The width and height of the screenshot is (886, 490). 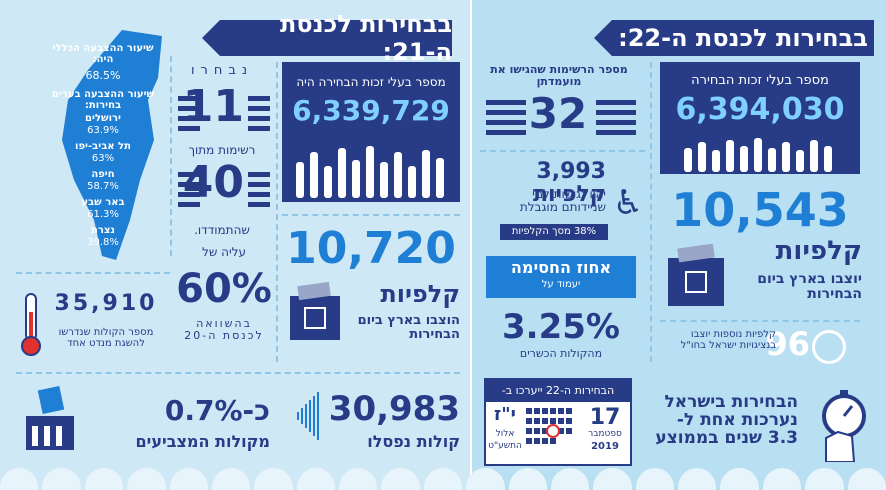 I want to click on elected-value: 11, so click(x=213, y=106).